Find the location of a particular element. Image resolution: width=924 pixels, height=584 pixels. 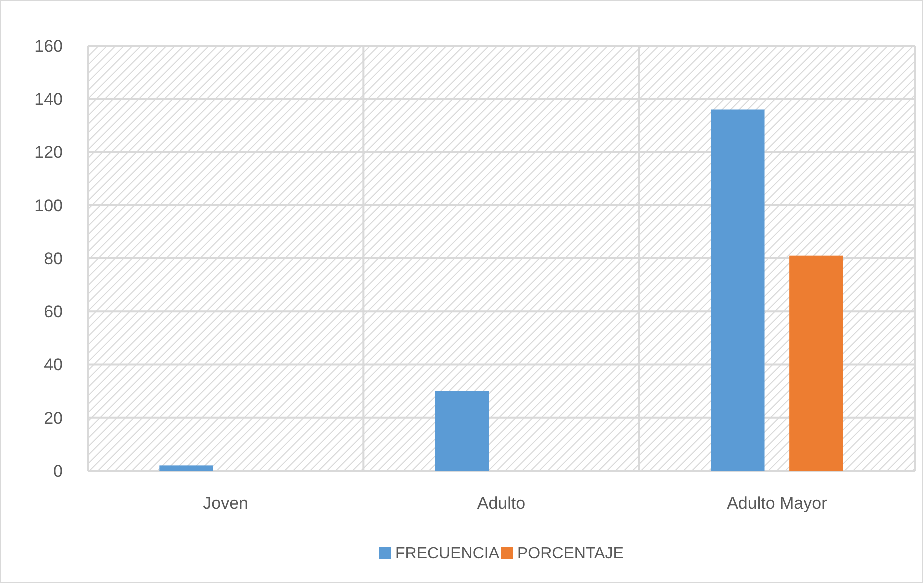

x-tick-label: Adulto Mayor is located at coordinates (777, 503).